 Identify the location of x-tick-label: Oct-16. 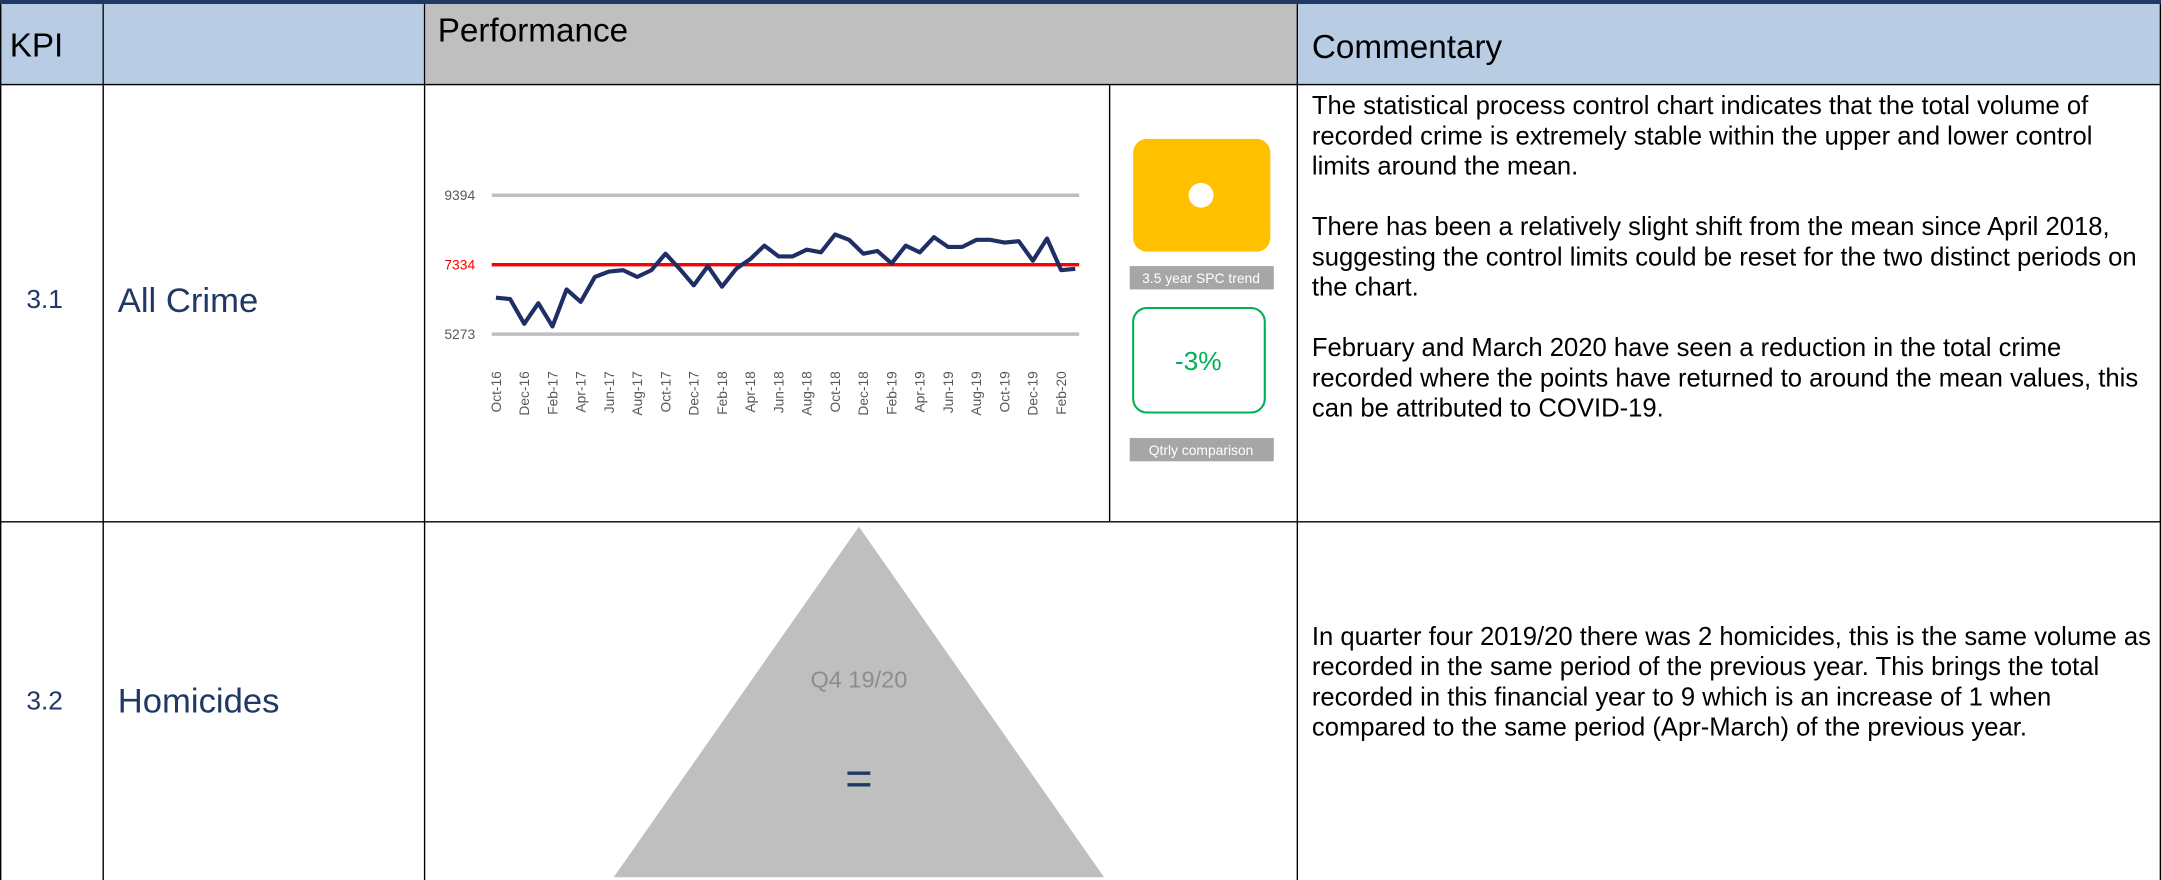
(496, 392).